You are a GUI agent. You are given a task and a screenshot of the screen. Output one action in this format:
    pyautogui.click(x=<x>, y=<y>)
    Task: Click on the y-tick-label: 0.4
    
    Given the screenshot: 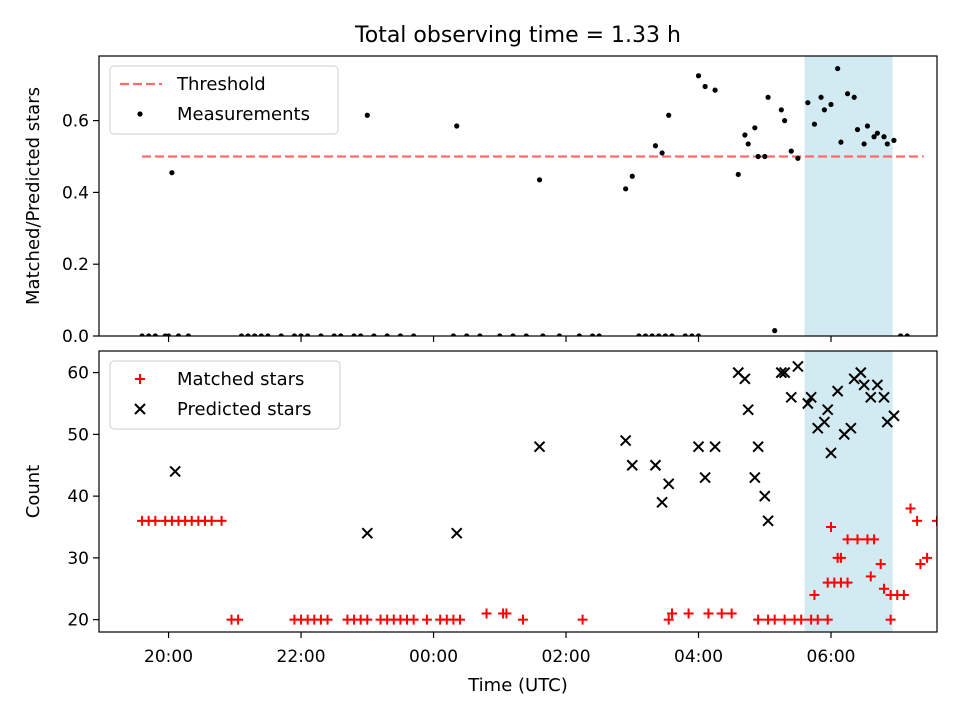 What is the action you would take?
    pyautogui.click(x=75, y=193)
    